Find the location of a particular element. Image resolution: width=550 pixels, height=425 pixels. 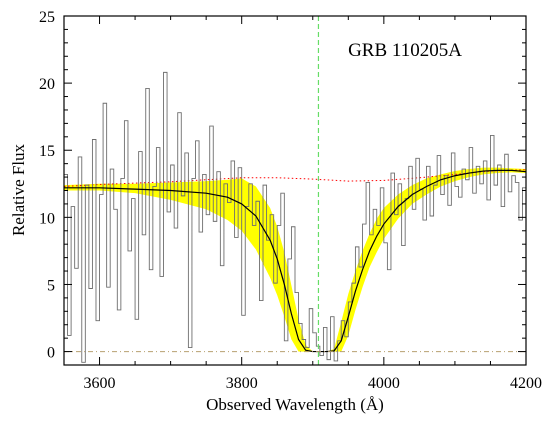

y-tick-label: 0 is located at coordinates (51, 353).